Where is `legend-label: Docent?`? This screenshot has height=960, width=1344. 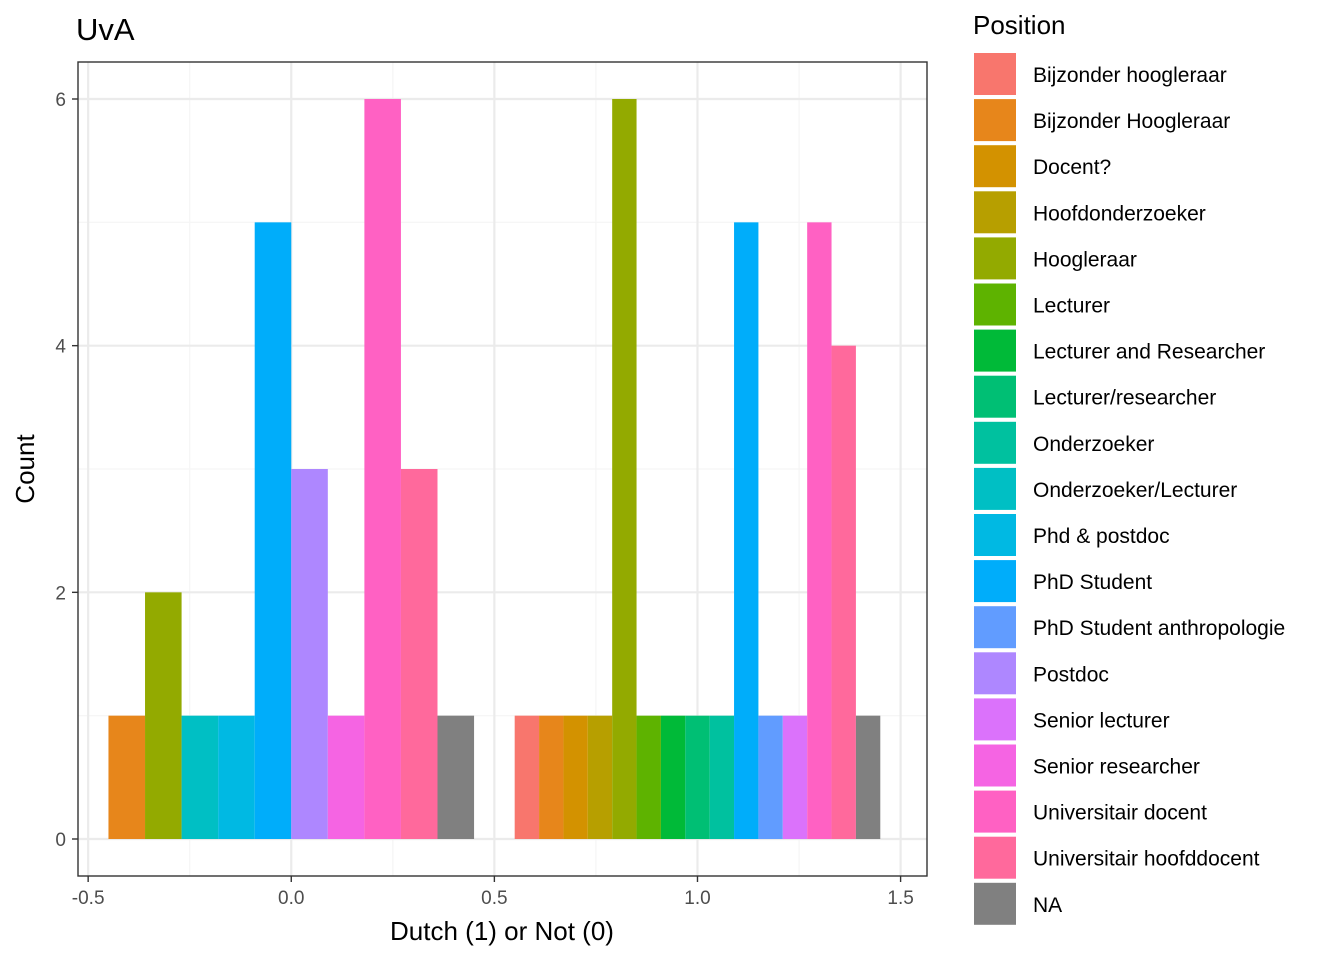 legend-label: Docent? is located at coordinates (1072, 167).